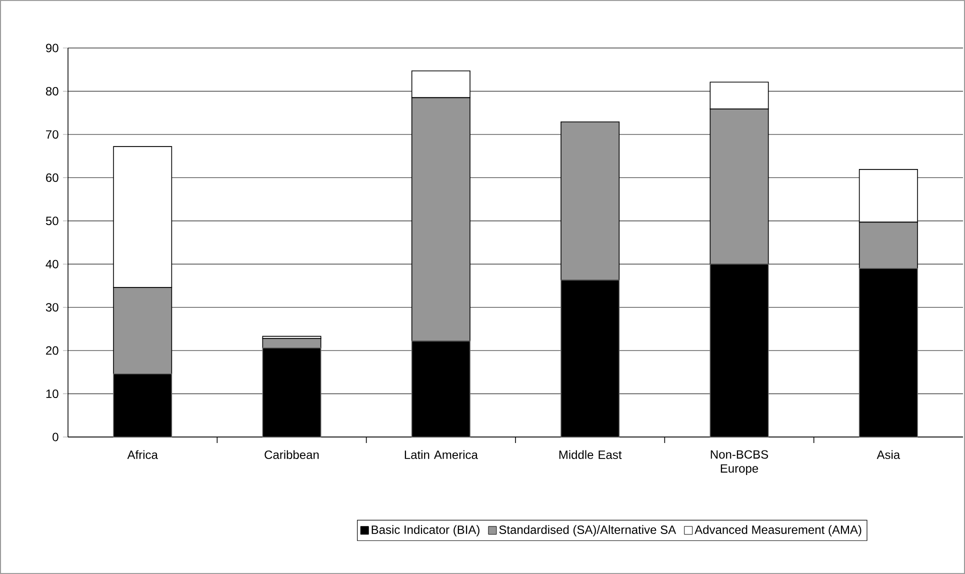  Describe the element at coordinates (778, 530) in the screenshot. I see `legend-label: Advanced Measurement (AMA)` at that location.